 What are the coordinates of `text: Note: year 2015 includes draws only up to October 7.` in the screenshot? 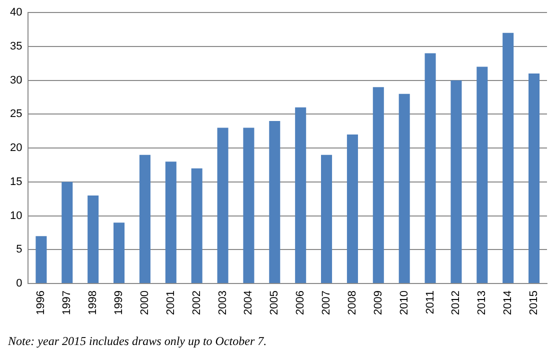 It's located at (137, 341).